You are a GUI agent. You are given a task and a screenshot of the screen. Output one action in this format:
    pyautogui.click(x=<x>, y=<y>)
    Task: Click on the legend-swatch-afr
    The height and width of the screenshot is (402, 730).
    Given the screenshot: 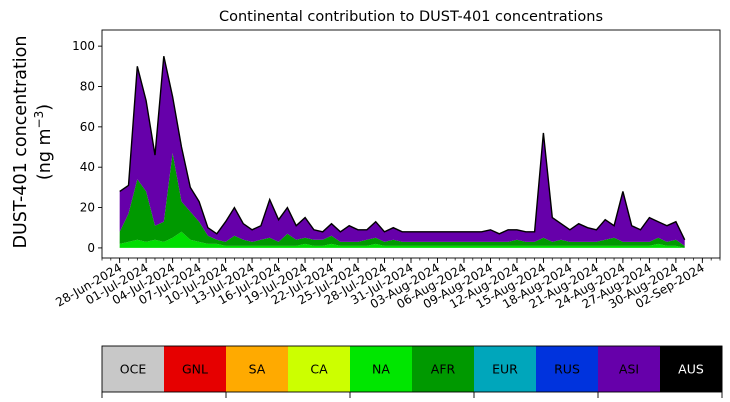 What is the action you would take?
    pyautogui.click(x=443, y=369)
    